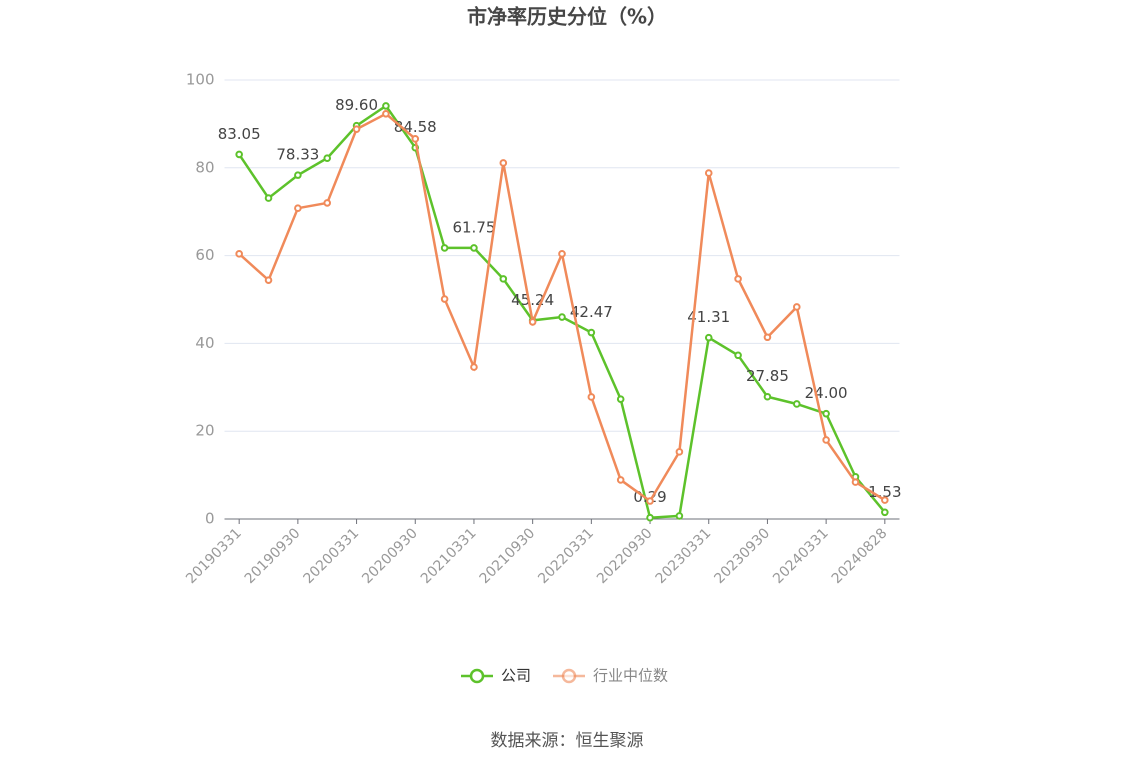 The width and height of the screenshot is (1134, 770). Describe the element at coordinates (826, 393) in the screenshot. I see `data-label: 24.00` at that location.